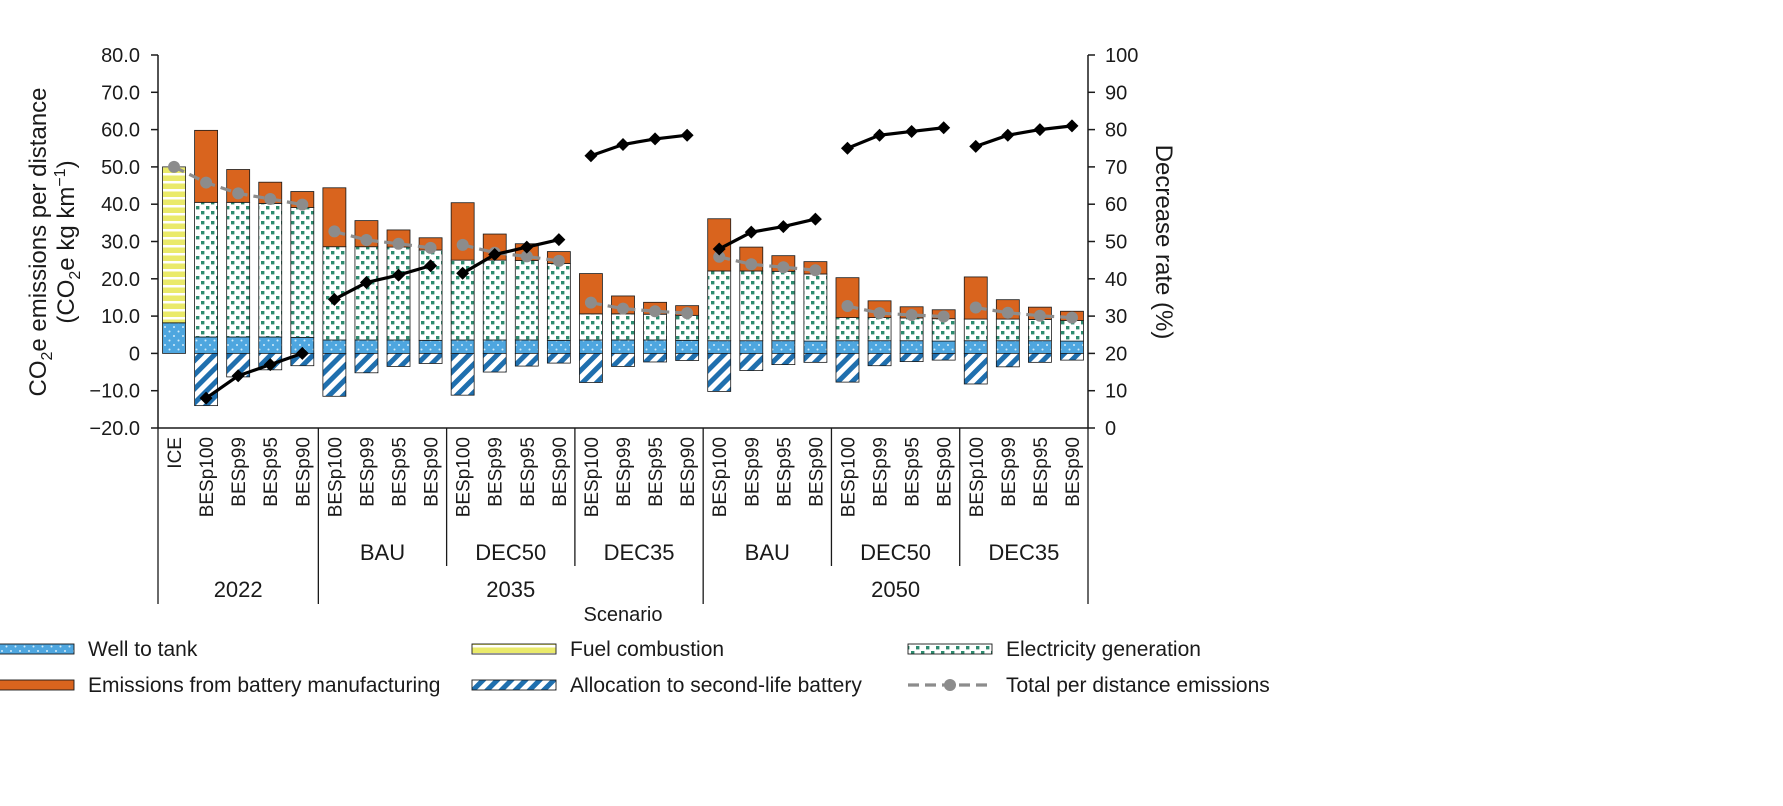 The width and height of the screenshot is (1783, 806). What do you see at coordinates (639, 552) in the screenshot?
I see `policy-label-3: DEC35` at bounding box center [639, 552].